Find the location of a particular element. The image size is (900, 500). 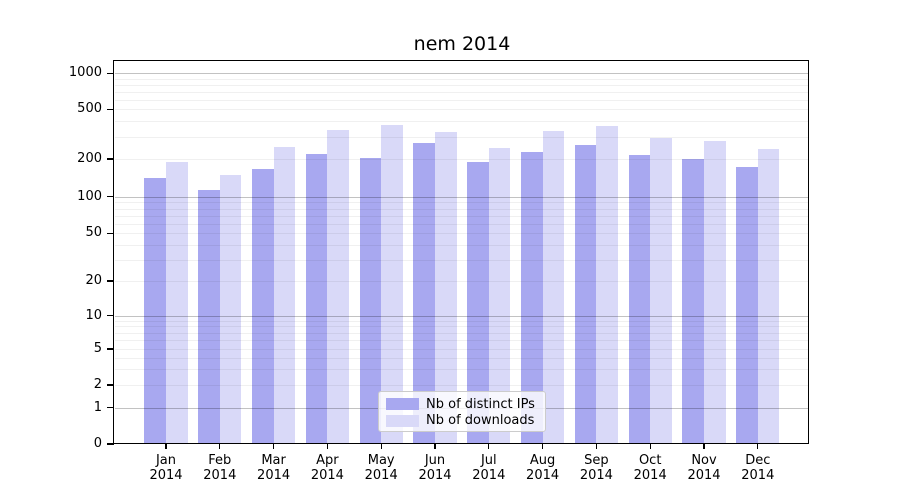

x-tick-label-jul: Jul 2014 is located at coordinates (489, 468).